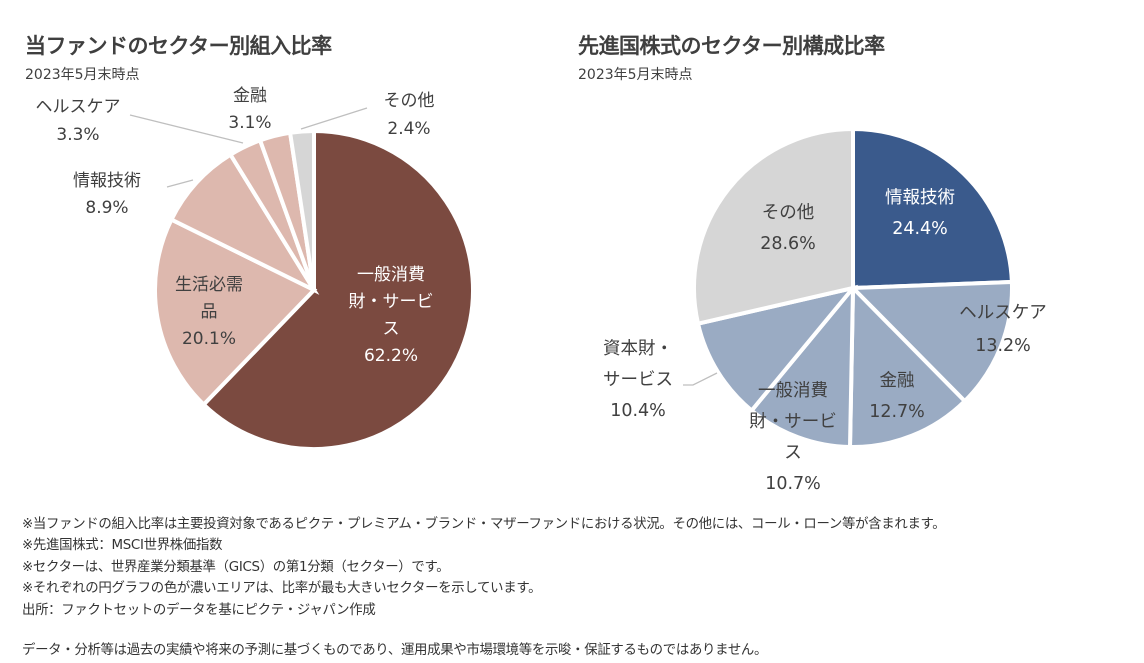 The image size is (1144, 663). Describe the element at coordinates (178, 46) in the screenshot. I see `left-chart-title: 当ファンドのセクター別組入比率` at that location.